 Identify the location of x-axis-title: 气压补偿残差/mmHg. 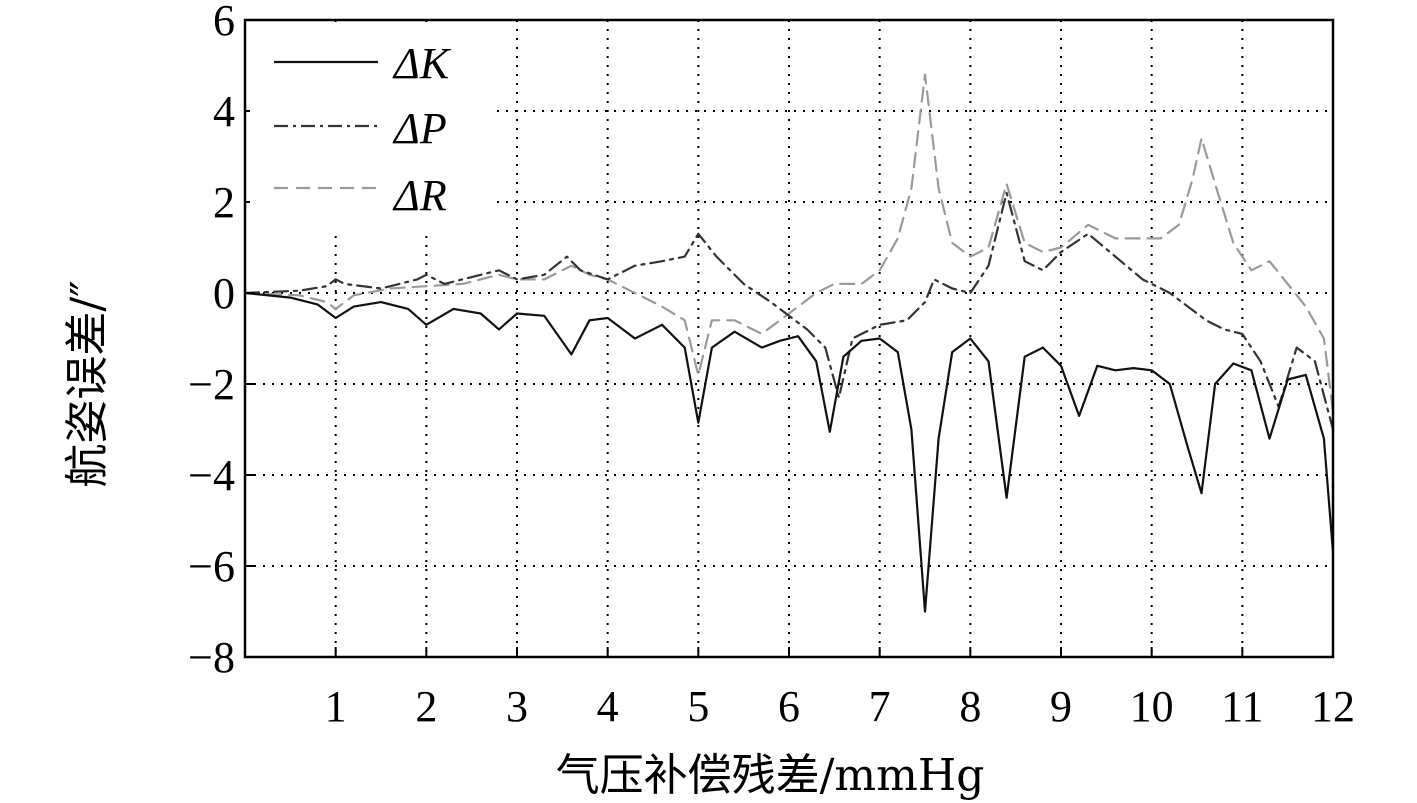
(770, 775).